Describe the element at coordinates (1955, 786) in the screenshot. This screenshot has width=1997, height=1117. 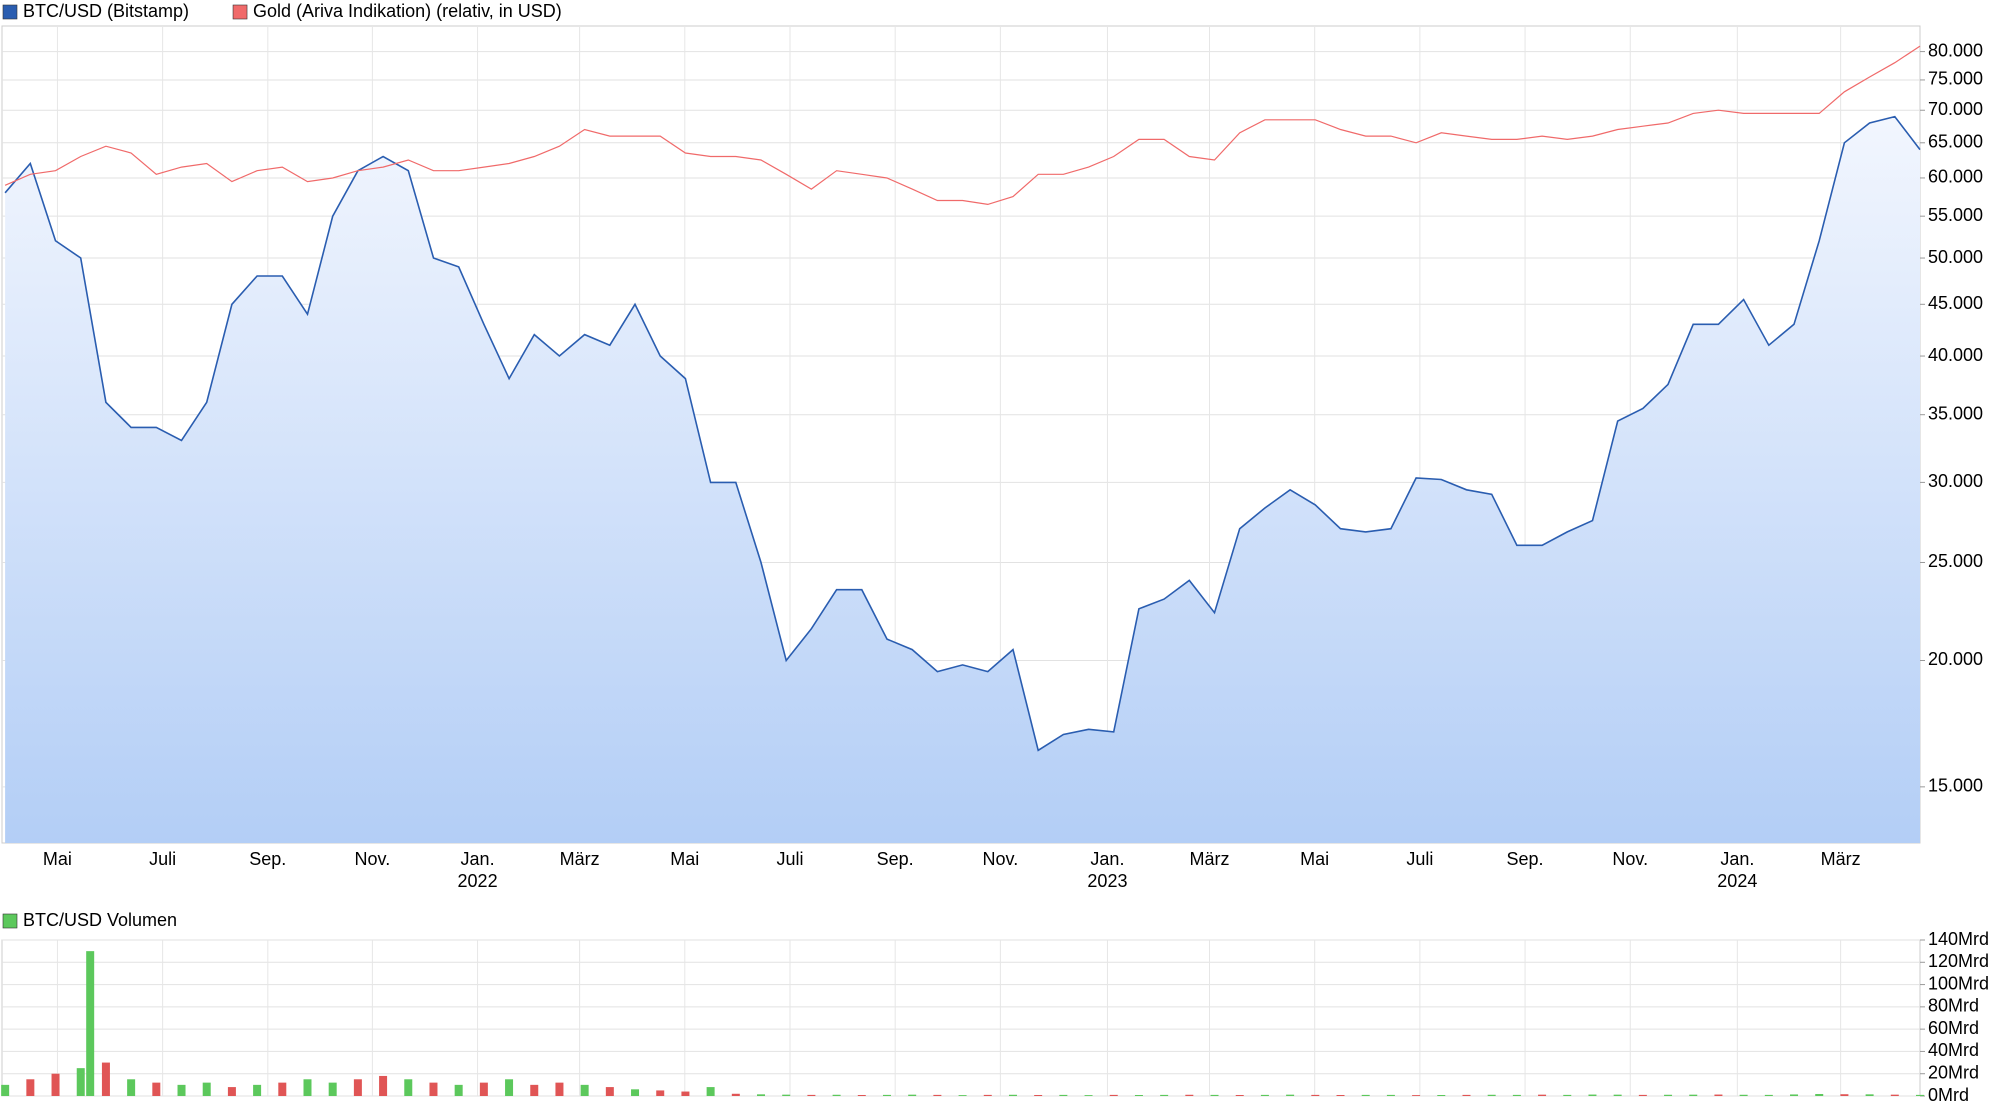
I see `y-tick-label: 15.000` at that location.